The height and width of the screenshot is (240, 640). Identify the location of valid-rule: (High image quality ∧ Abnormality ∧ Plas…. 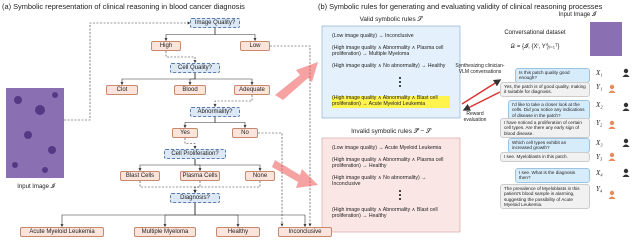
(388, 51).